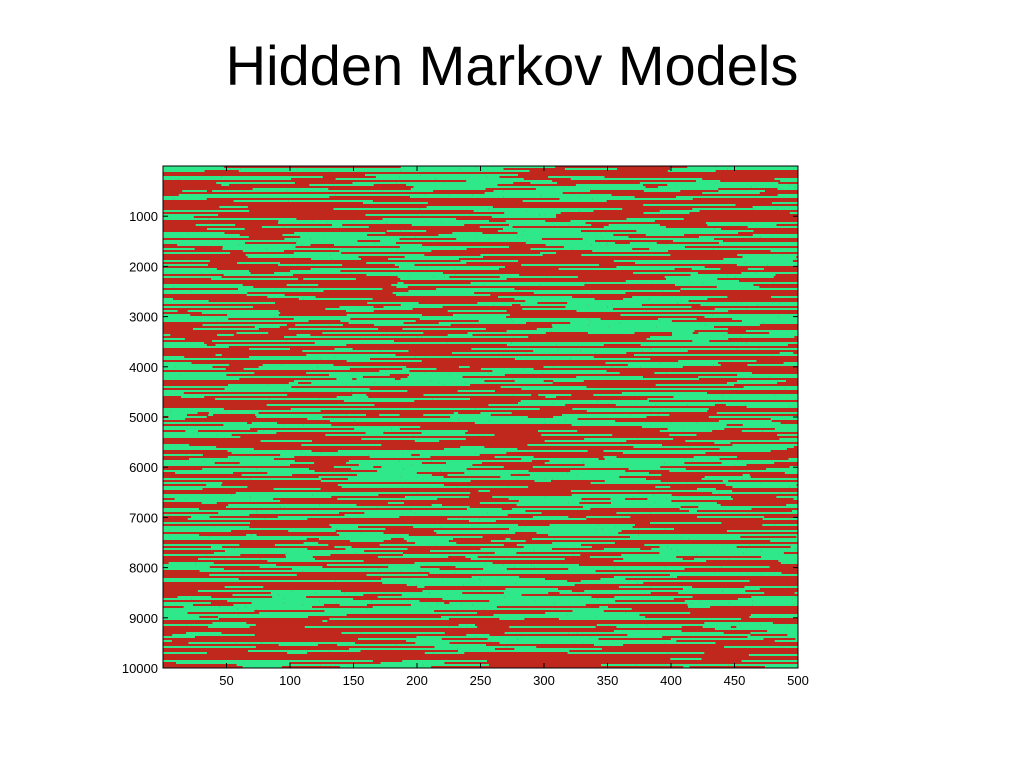 The height and width of the screenshot is (768, 1024). What do you see at coordinates (226, 680) in the screenshot?
I see `x-tick-label: 50` at bounding box center [226, 680].